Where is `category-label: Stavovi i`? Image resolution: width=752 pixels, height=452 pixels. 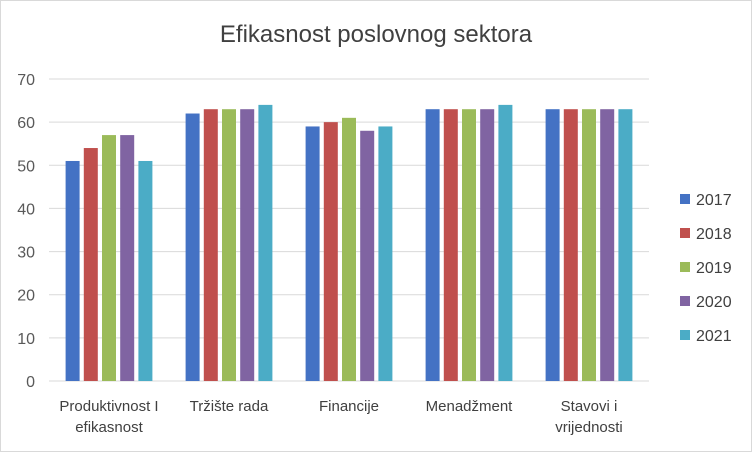 category-label: Stavovi i is located at coordinates (589, 406).